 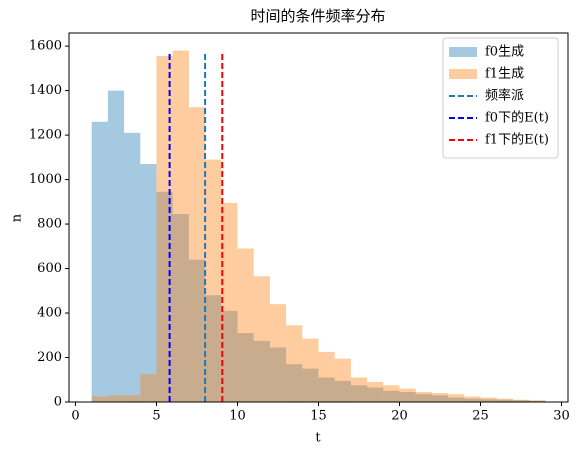 What do you see at coordinates (45, 179) in the screenshot?
I see `y-tick-label: 1000` at bounding box center [45, 179].